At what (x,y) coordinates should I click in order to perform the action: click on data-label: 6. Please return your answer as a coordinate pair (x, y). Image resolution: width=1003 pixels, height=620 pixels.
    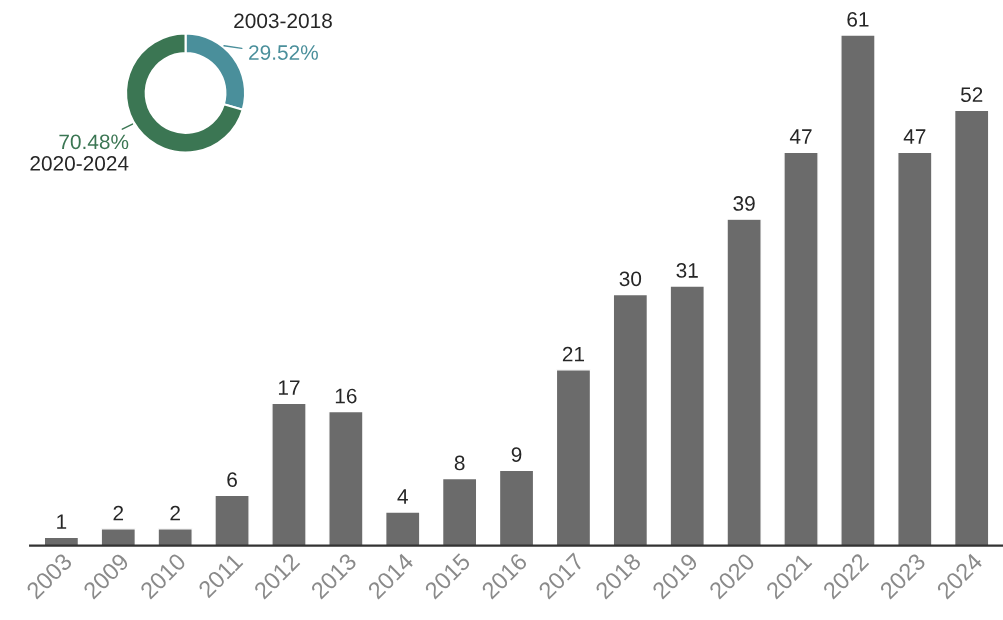
    Looking at the image, I should click on (232, 480).